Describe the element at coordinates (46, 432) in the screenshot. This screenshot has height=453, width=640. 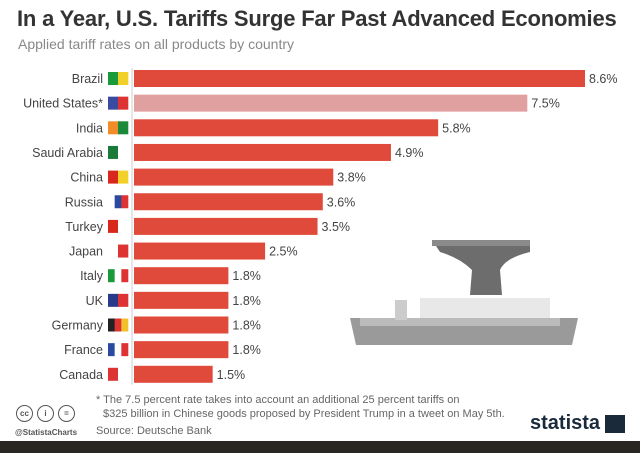
I see `twitter-handle: @StatistaCharts` at that location.